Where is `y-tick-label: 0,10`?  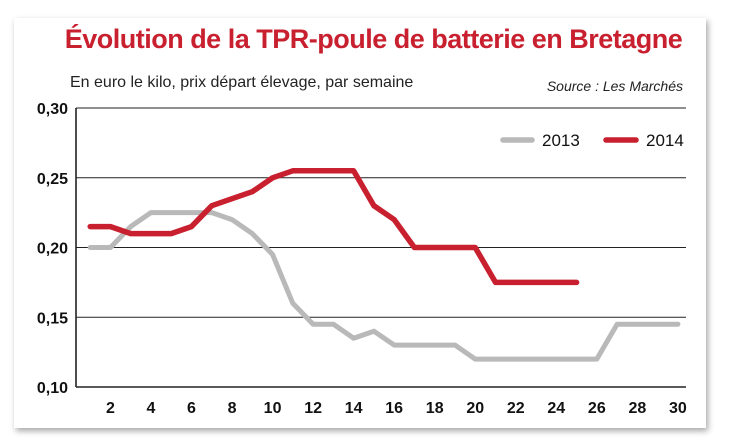
y-tick-label: 0,10 is located at coordinates (52, 388).